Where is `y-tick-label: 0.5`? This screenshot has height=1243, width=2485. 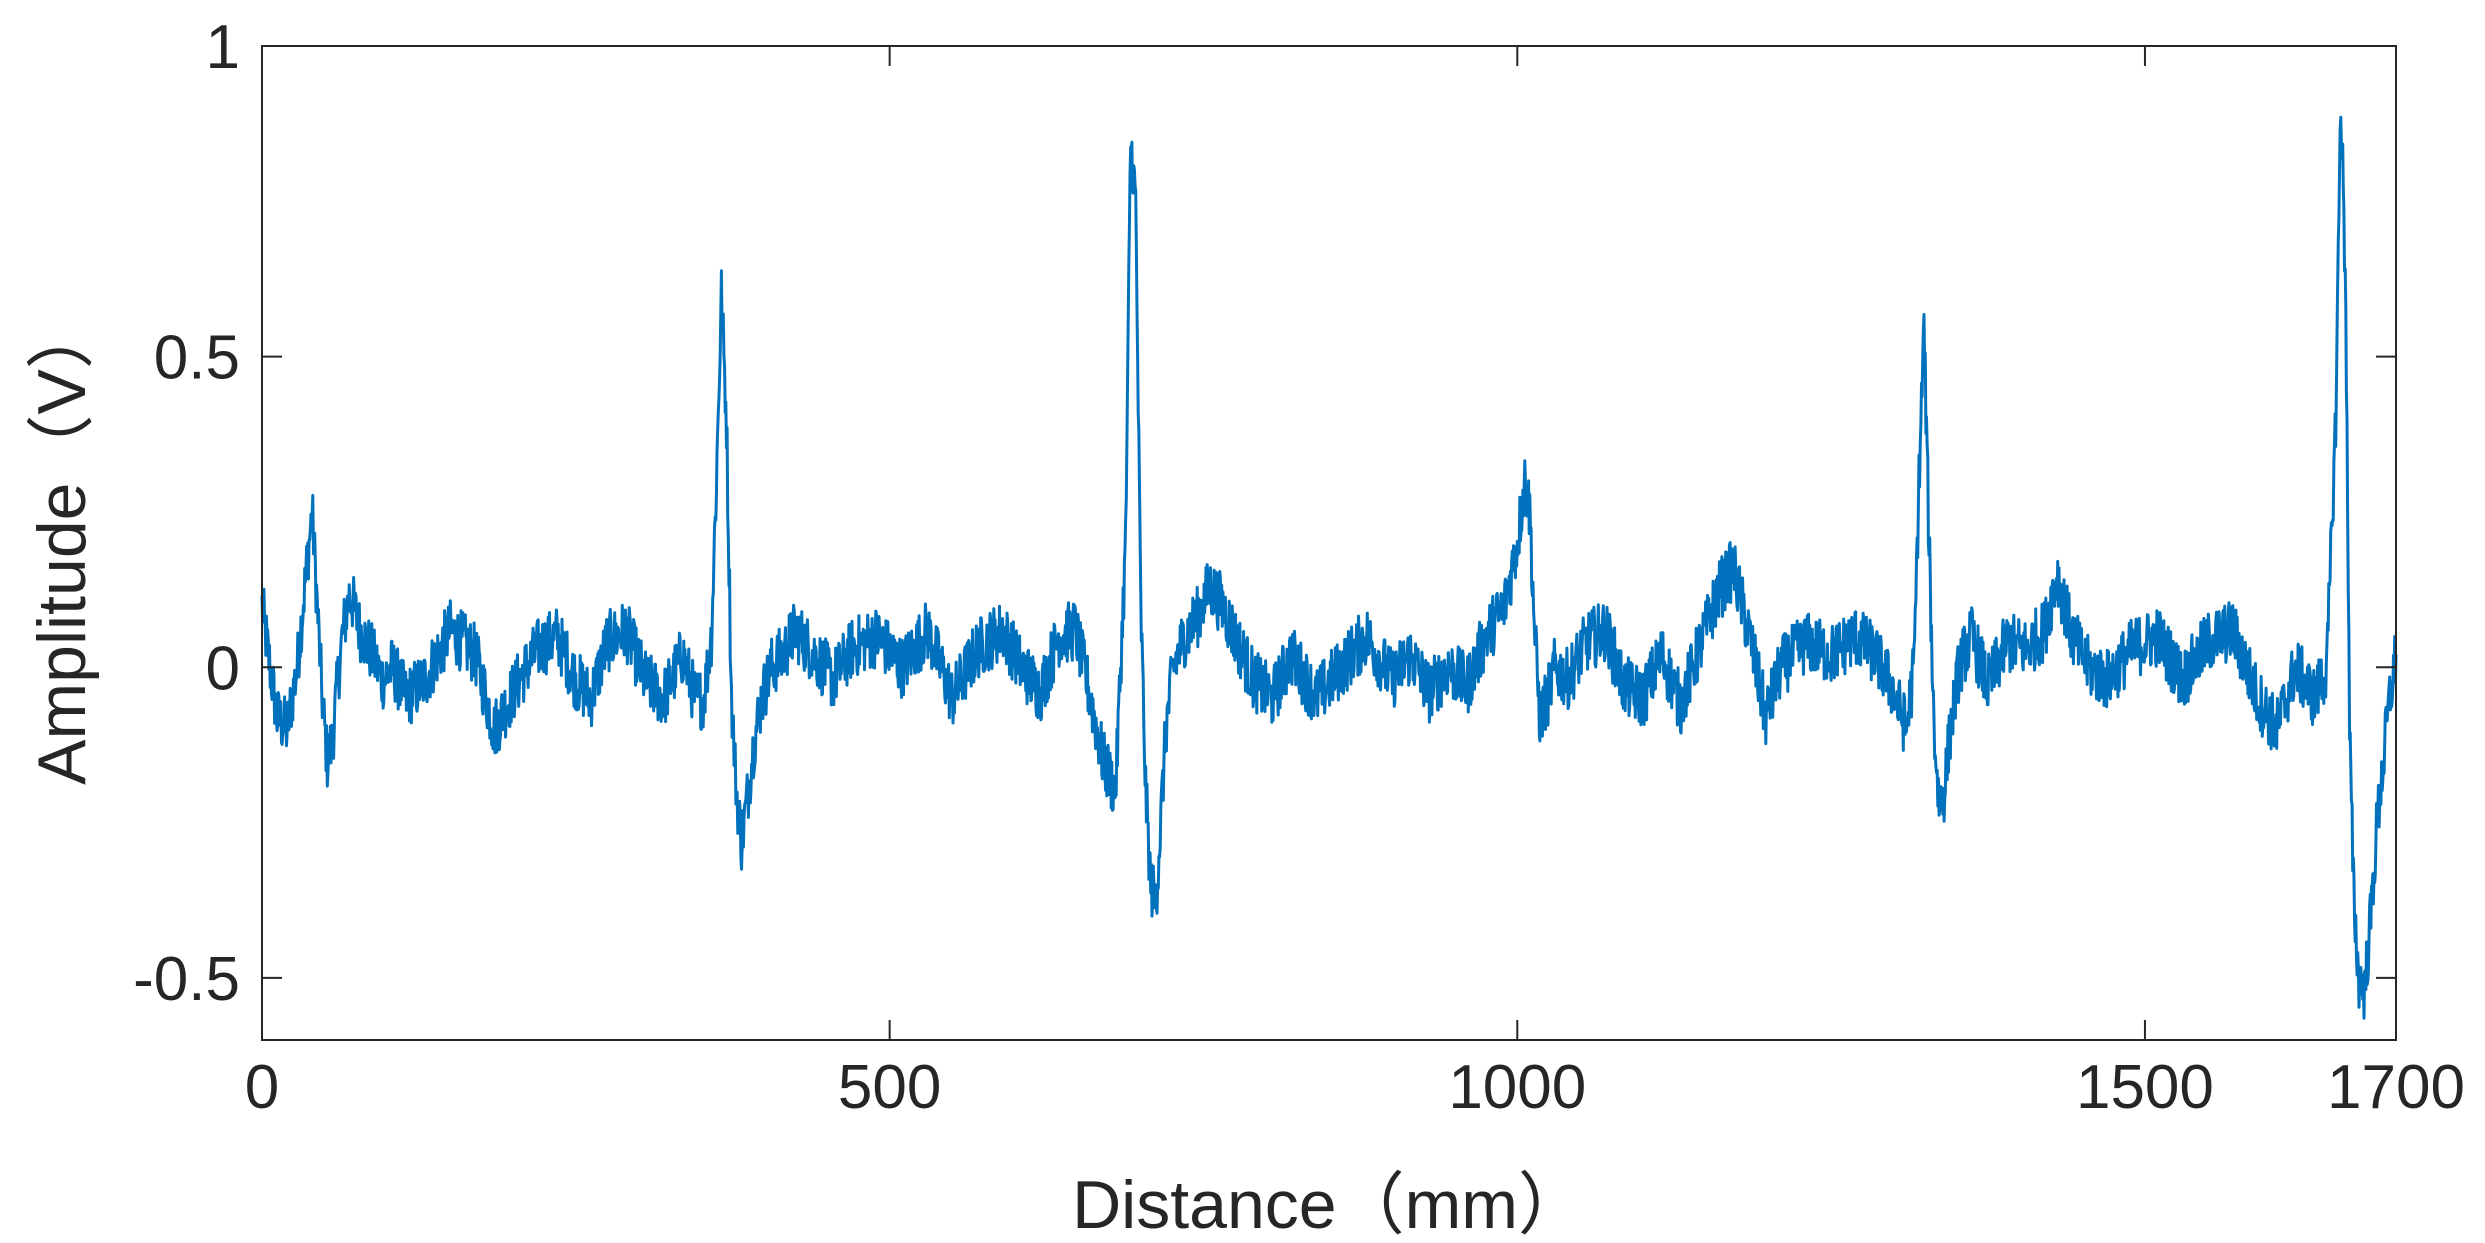 y-tick-label: 0.5 is located at coordinates (197, 358).